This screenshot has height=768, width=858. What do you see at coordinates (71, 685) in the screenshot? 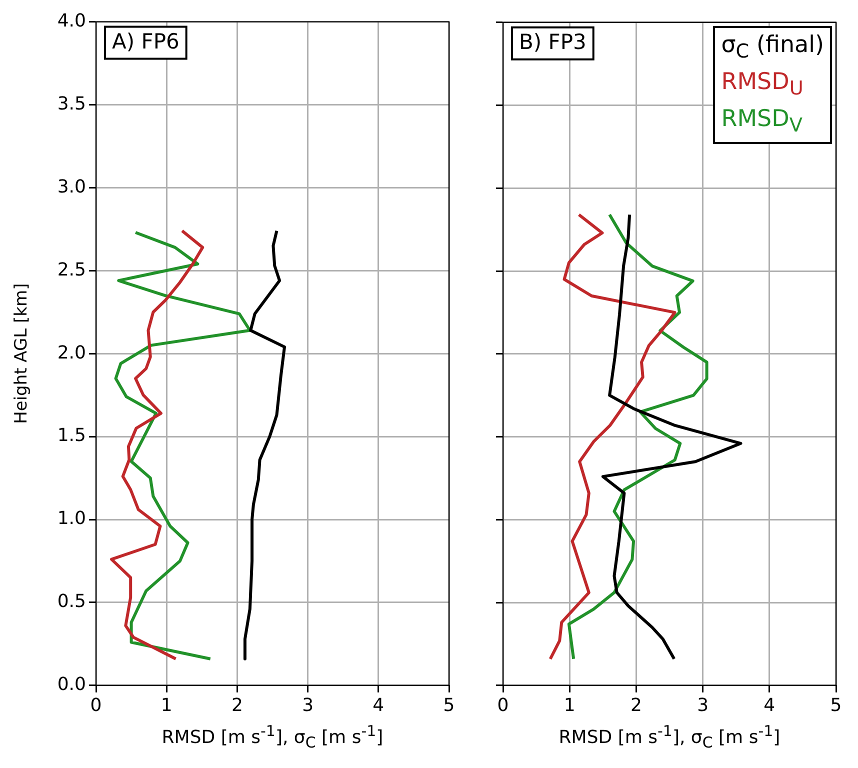
I see `y-tick-label: 0.0` at bounding box center [71, 685].